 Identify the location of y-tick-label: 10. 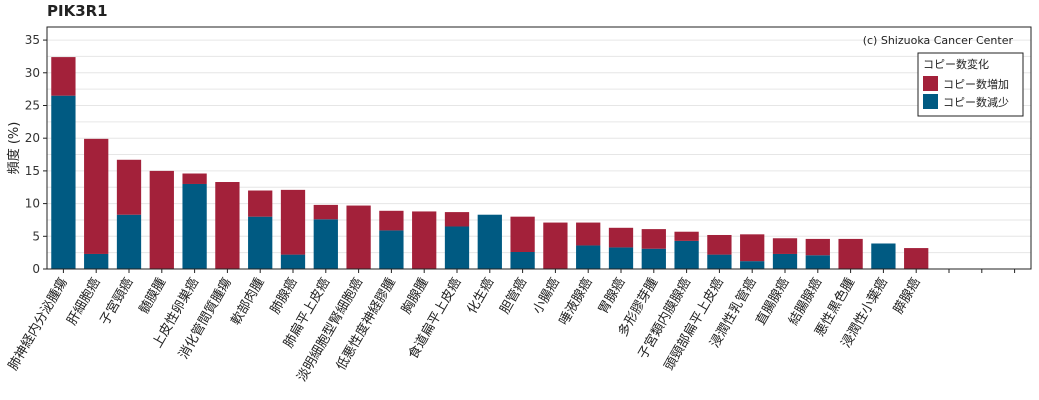
(32, 204).